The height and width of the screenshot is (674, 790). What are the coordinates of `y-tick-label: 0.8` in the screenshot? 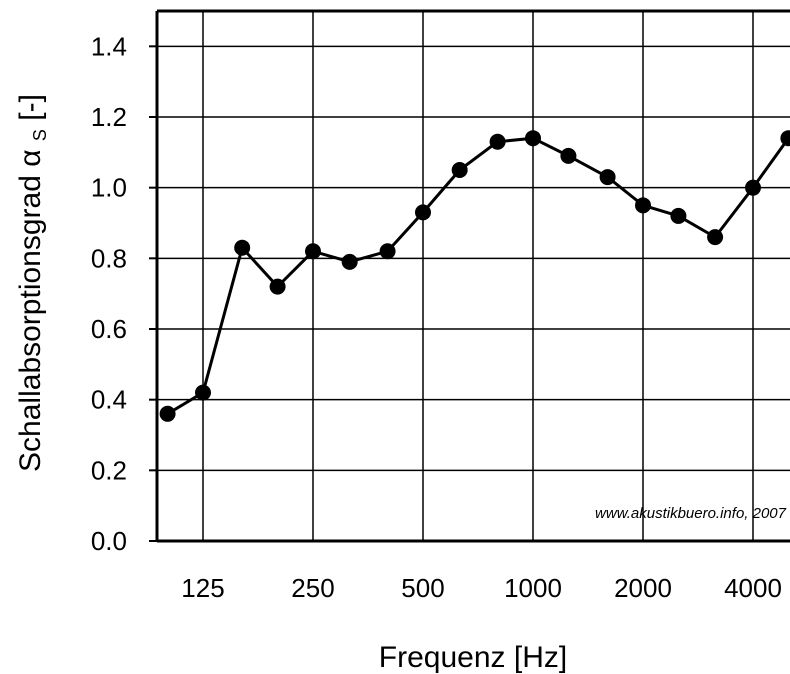 It's located at (109, 258).